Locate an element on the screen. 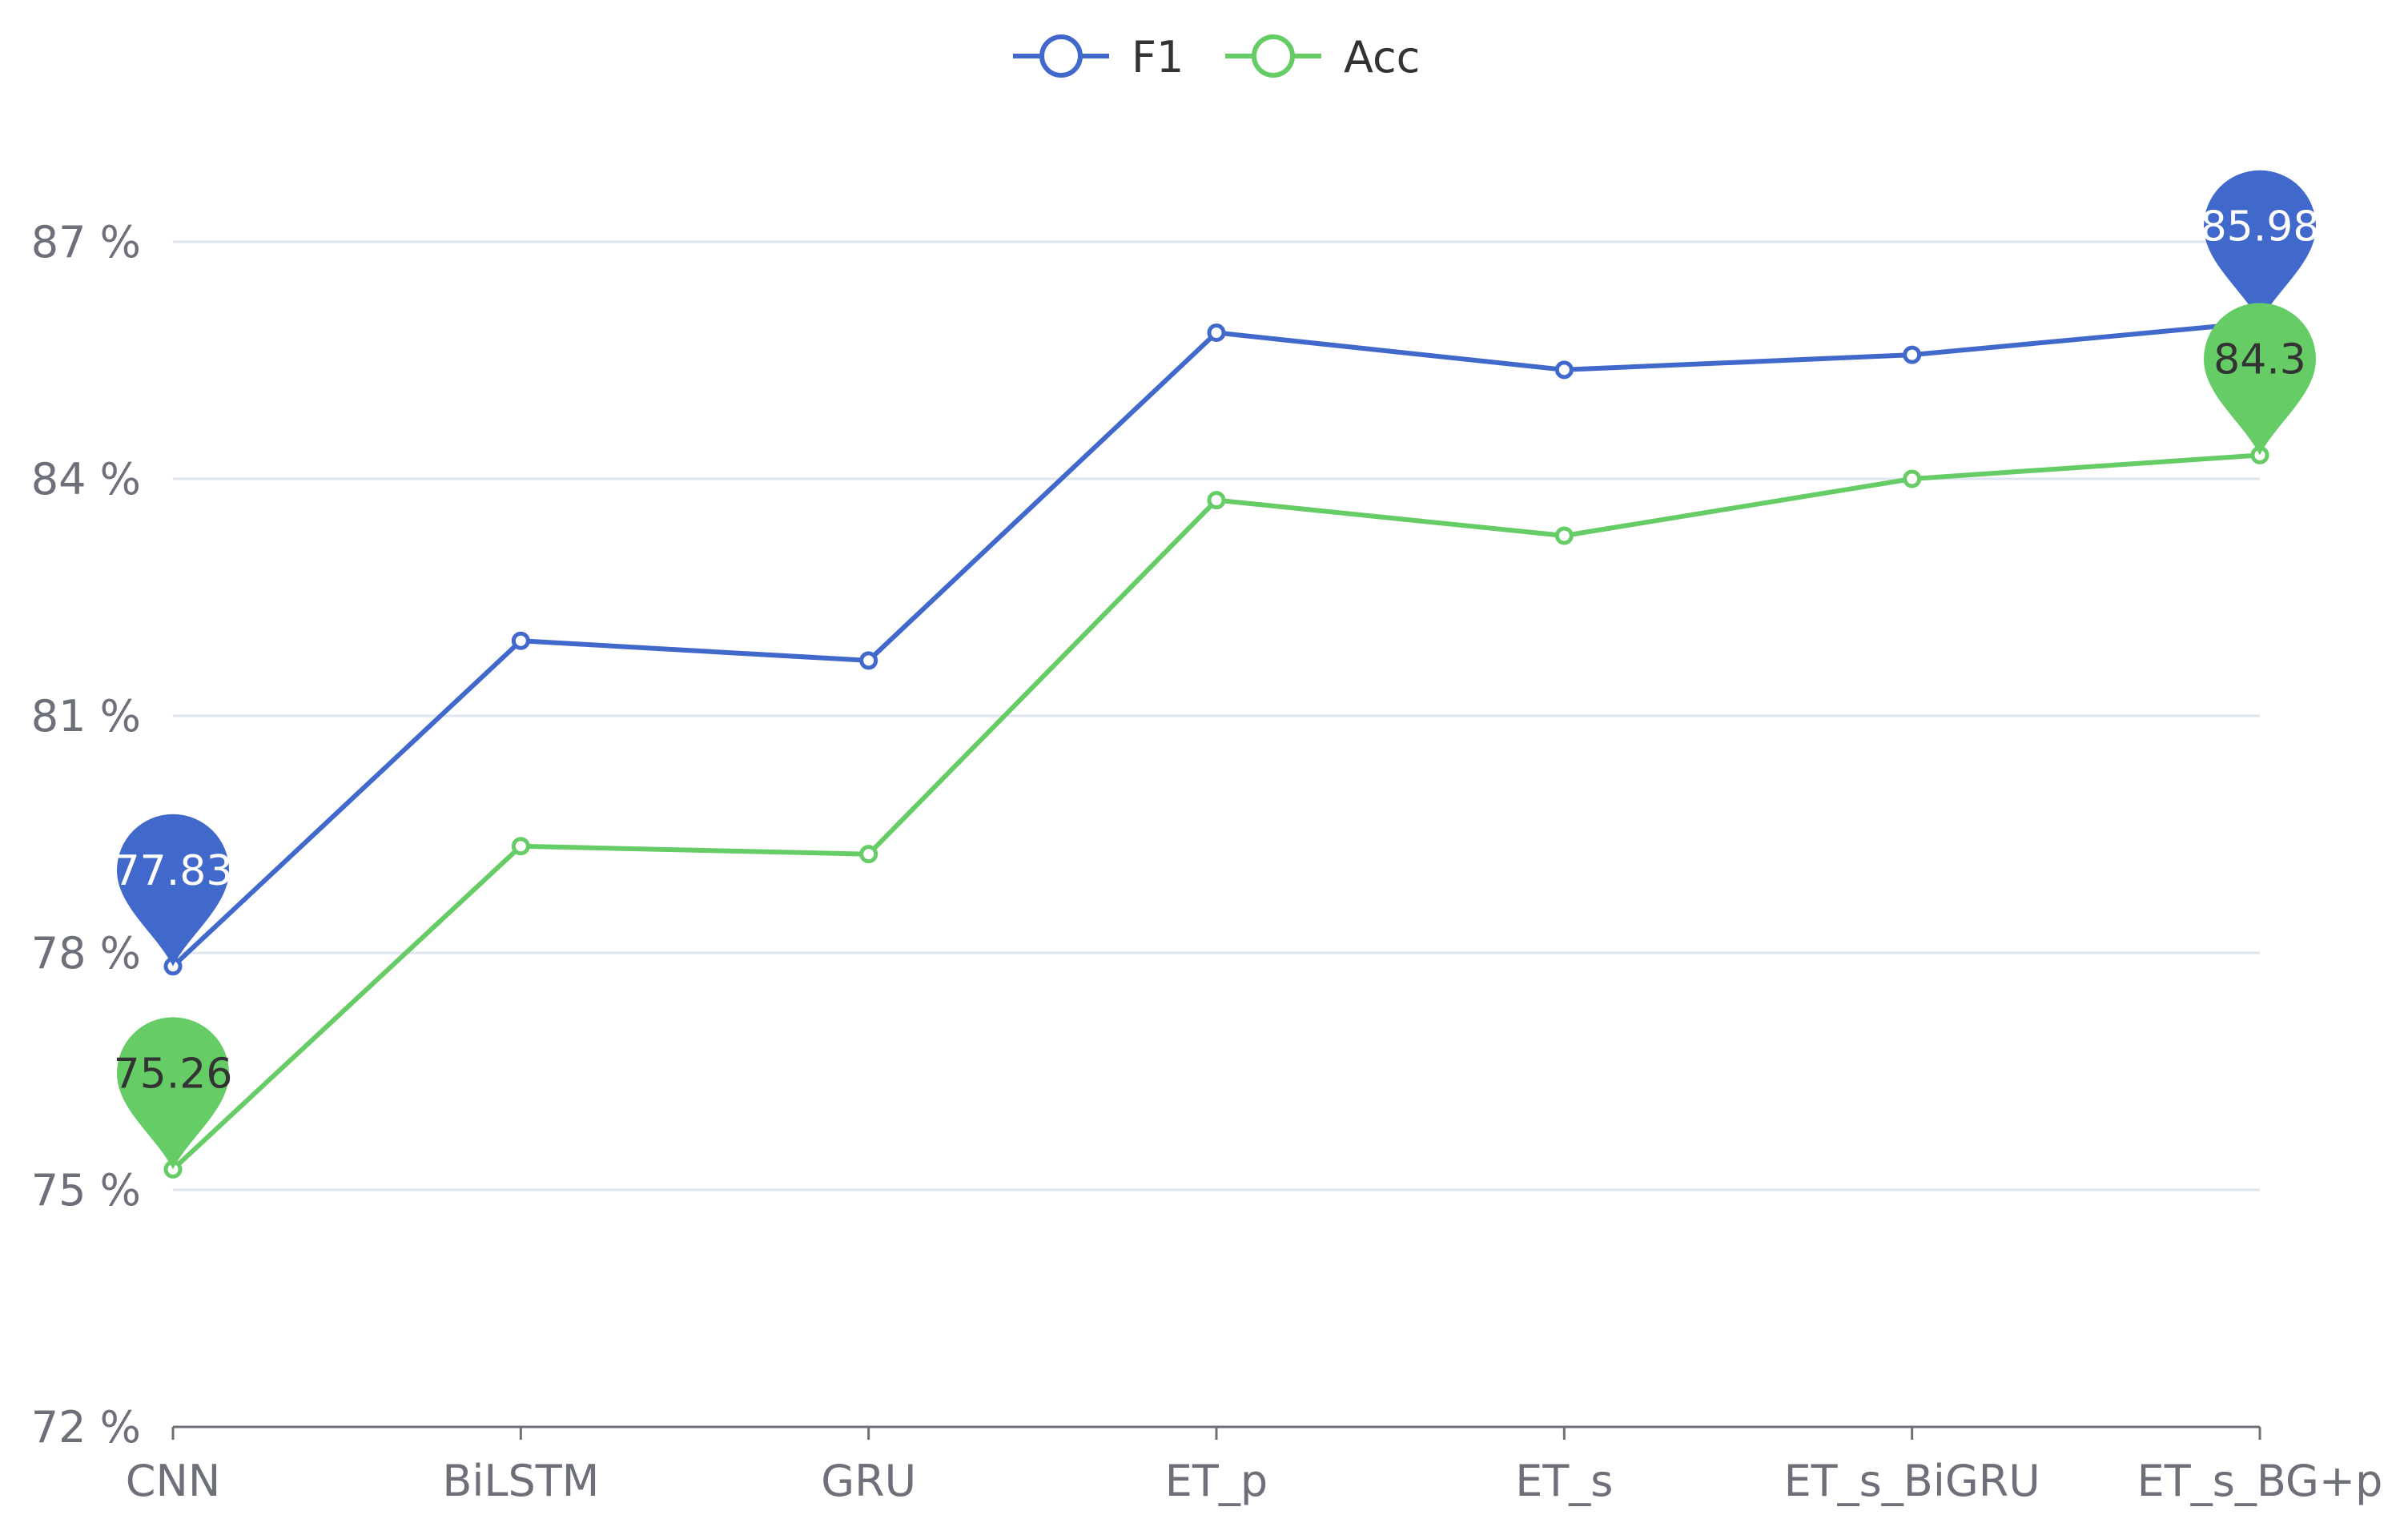  x-tick-label: GRU is located at coordinates (869, 1481).